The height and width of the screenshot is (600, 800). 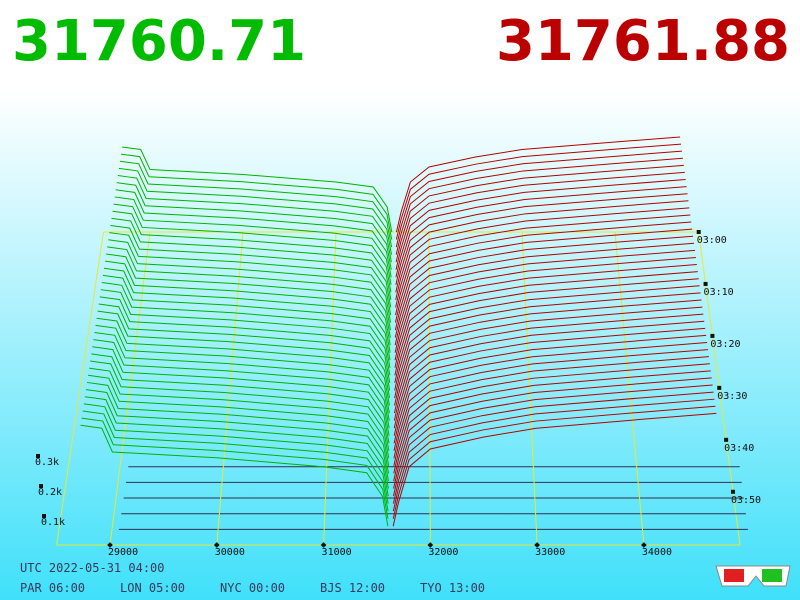 I want to click on z-tick-label: 0.1k, so click(x=53, y=522).